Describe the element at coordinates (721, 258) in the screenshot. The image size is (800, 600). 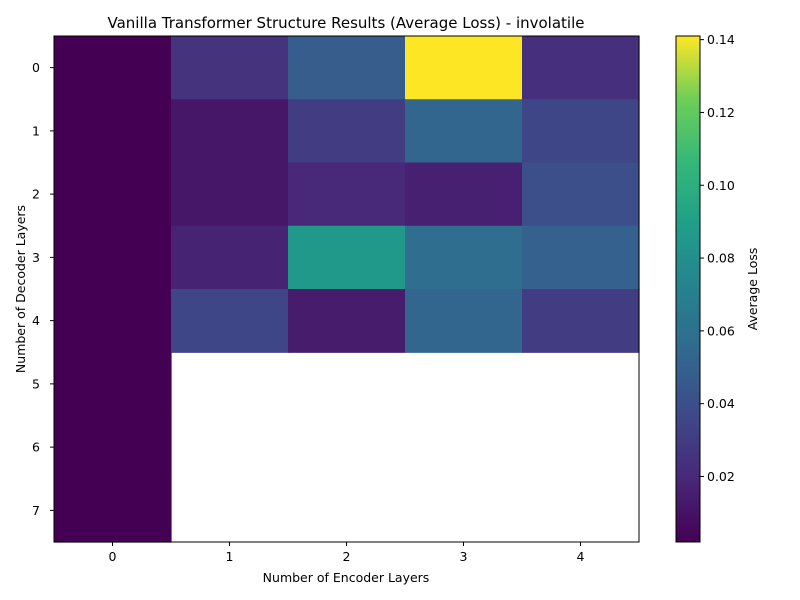
I see `colorbar-tick-label: 0.08` at that location.